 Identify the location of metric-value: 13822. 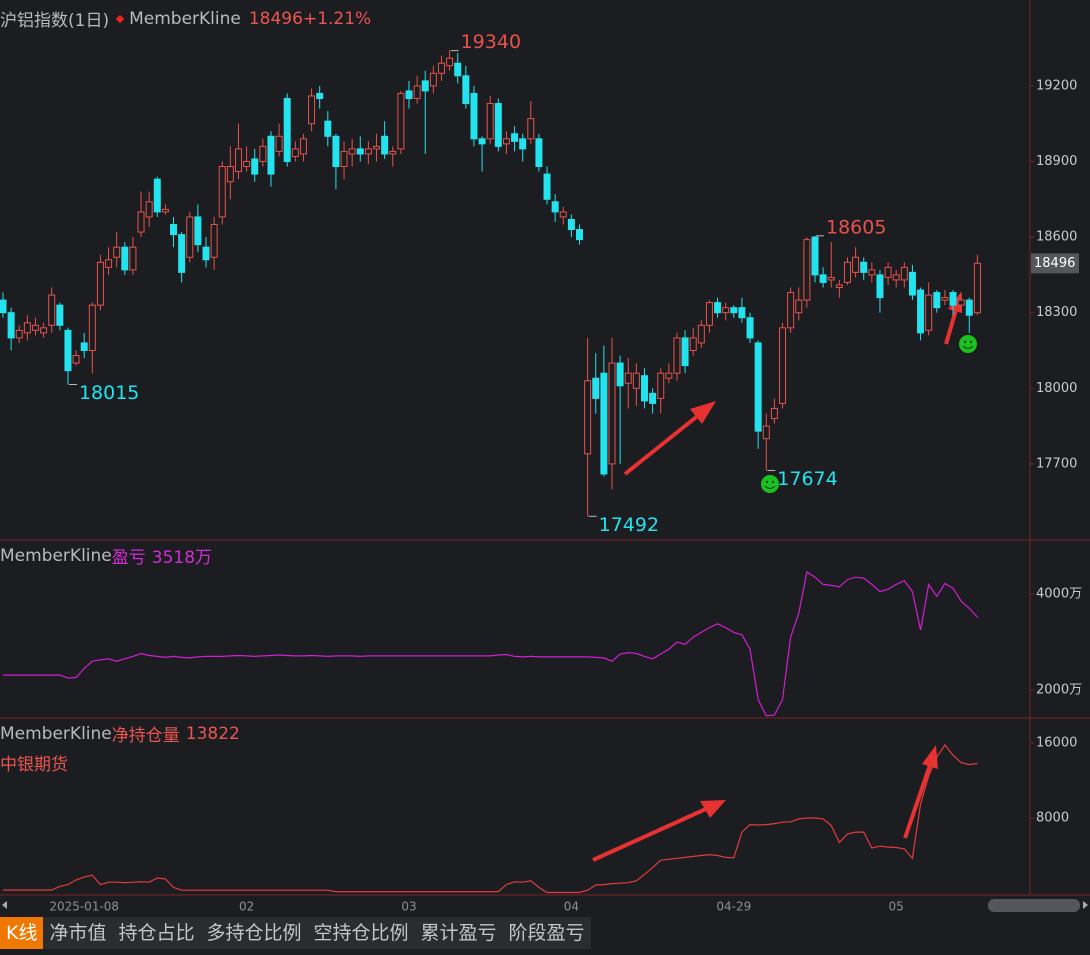
(212, 733).